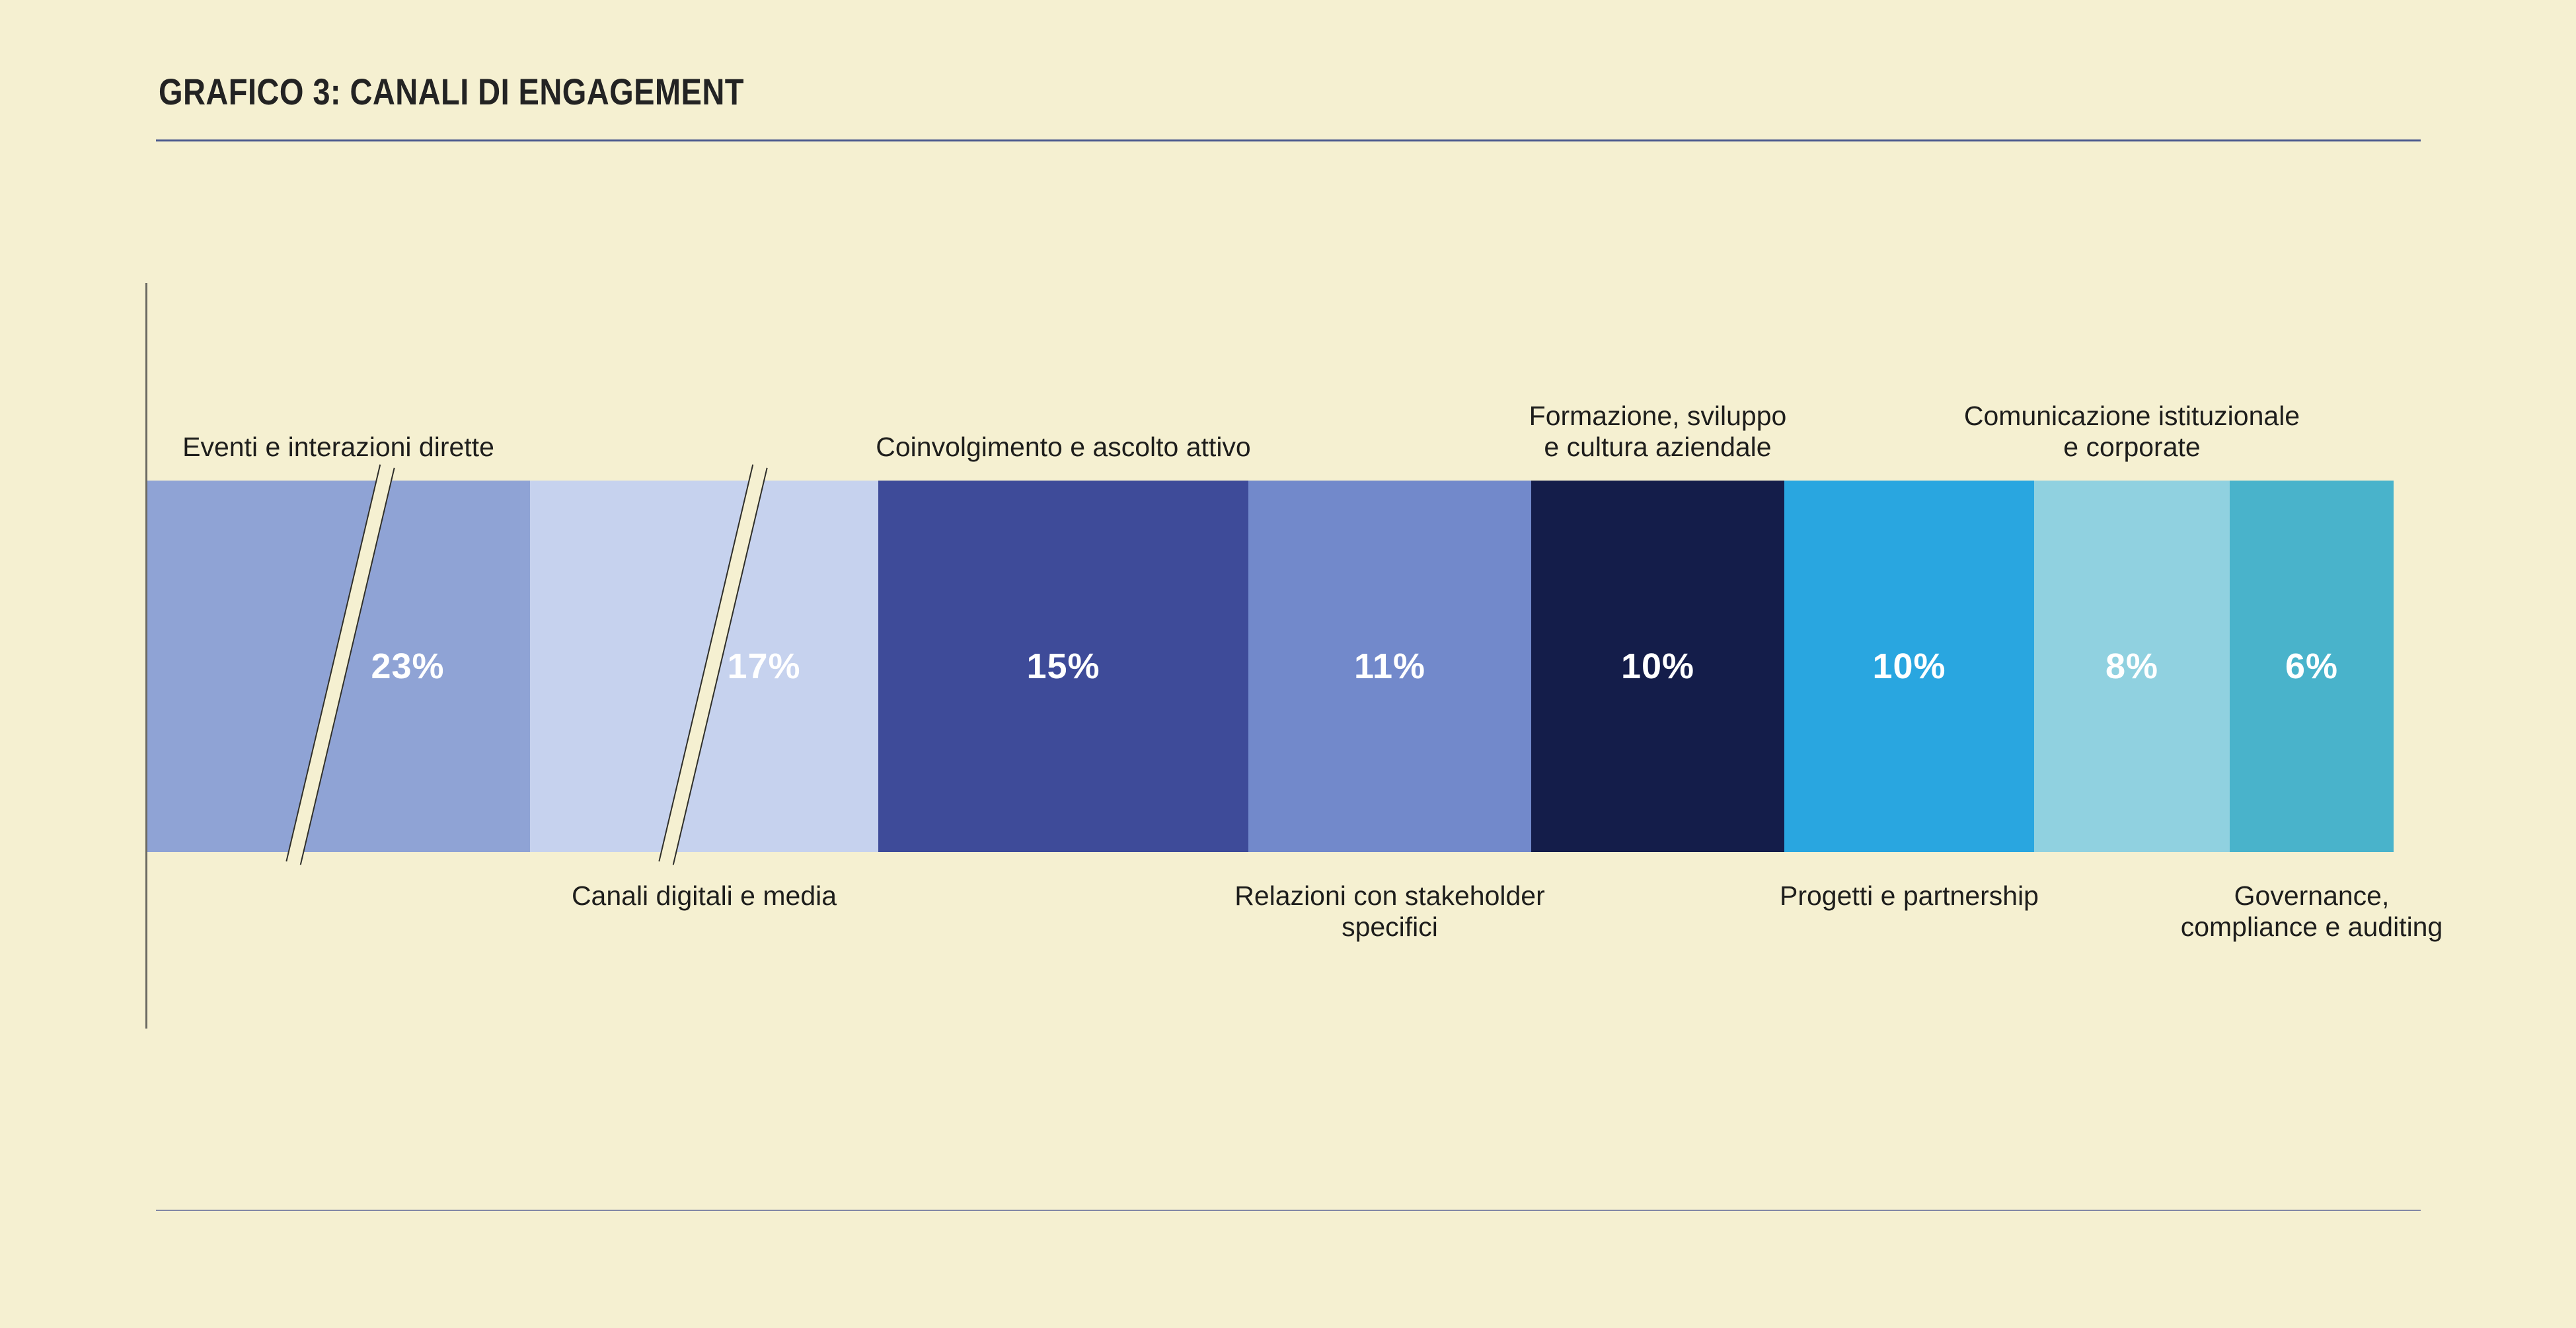 The width and height of the screenshot is (2576, 1328). I want to click on segment-label: Progetti e partnership, so click(1910, 896).